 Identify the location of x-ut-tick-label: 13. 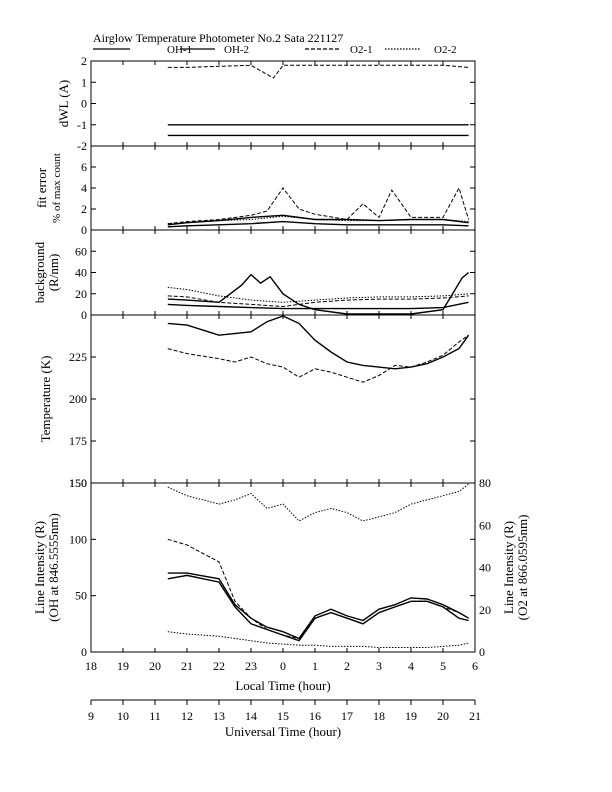
(219, 716).